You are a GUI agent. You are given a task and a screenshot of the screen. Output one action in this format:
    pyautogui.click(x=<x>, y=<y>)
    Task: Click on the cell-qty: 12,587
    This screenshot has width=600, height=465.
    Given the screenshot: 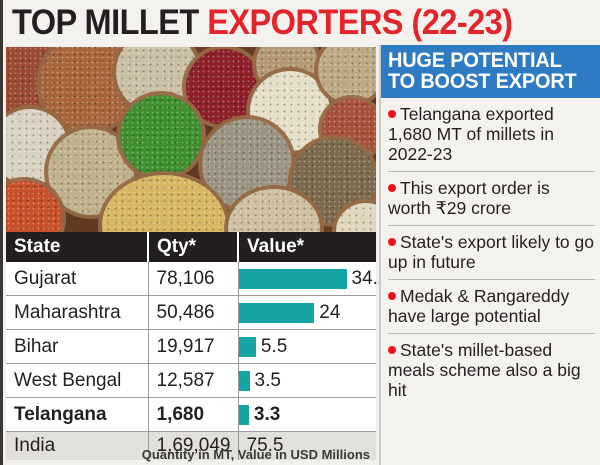 What is the action you would take?
    pyautogui.click(x=193, y=380)
    